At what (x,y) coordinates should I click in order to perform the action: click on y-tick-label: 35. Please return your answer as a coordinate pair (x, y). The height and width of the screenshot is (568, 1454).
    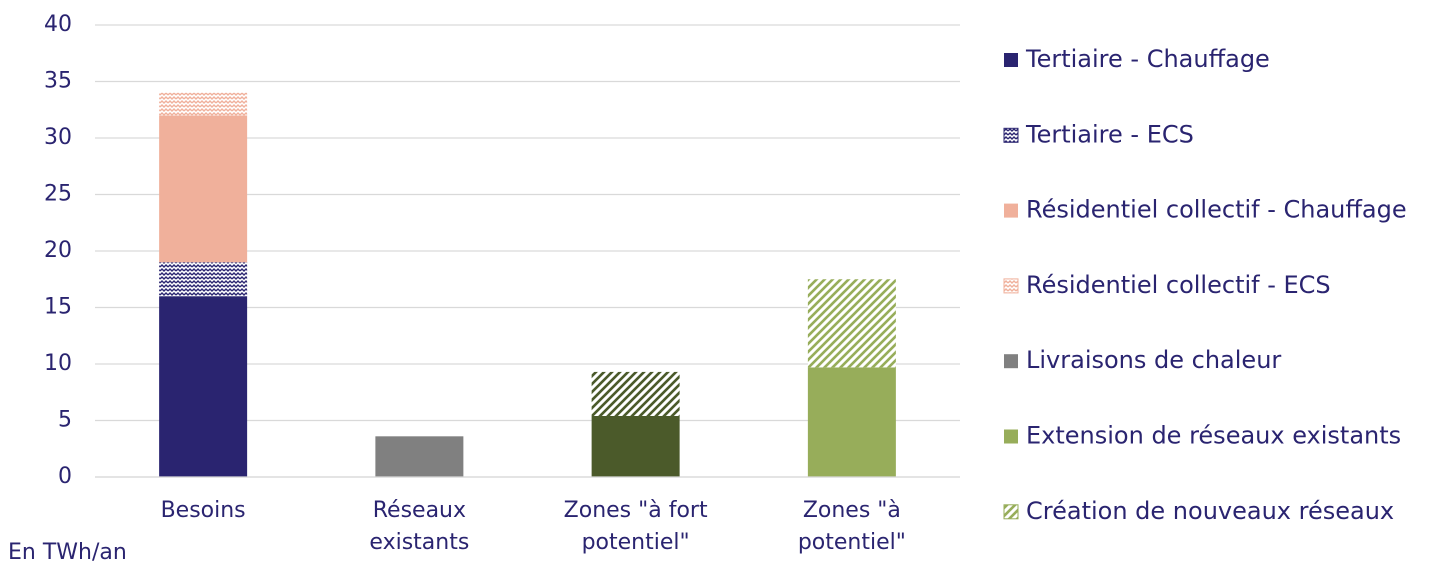
    Looking at the image, I should click on (58, 81).